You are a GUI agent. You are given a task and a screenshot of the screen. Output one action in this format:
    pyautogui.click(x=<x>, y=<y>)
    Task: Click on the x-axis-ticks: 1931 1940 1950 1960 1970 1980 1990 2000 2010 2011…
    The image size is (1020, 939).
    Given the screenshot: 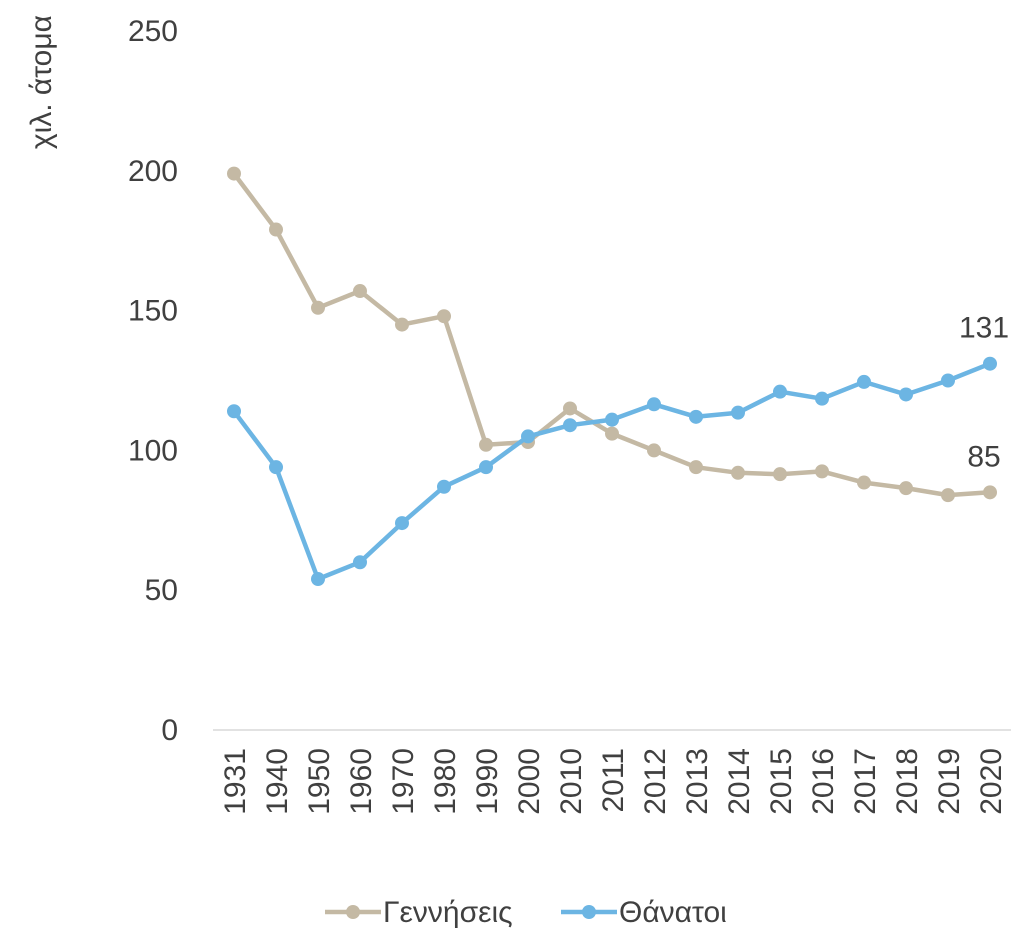 What is the action you would take?
    pyautogui.click(x=613, y=781)
    